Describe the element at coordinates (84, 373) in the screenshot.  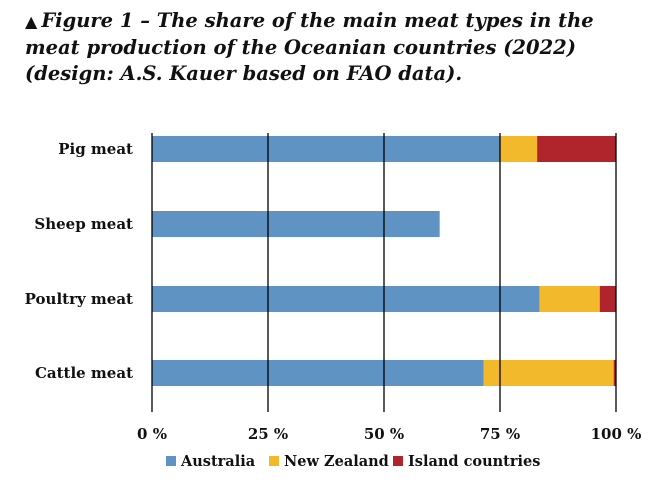
I see `category-label: Cattle meat` at that location.